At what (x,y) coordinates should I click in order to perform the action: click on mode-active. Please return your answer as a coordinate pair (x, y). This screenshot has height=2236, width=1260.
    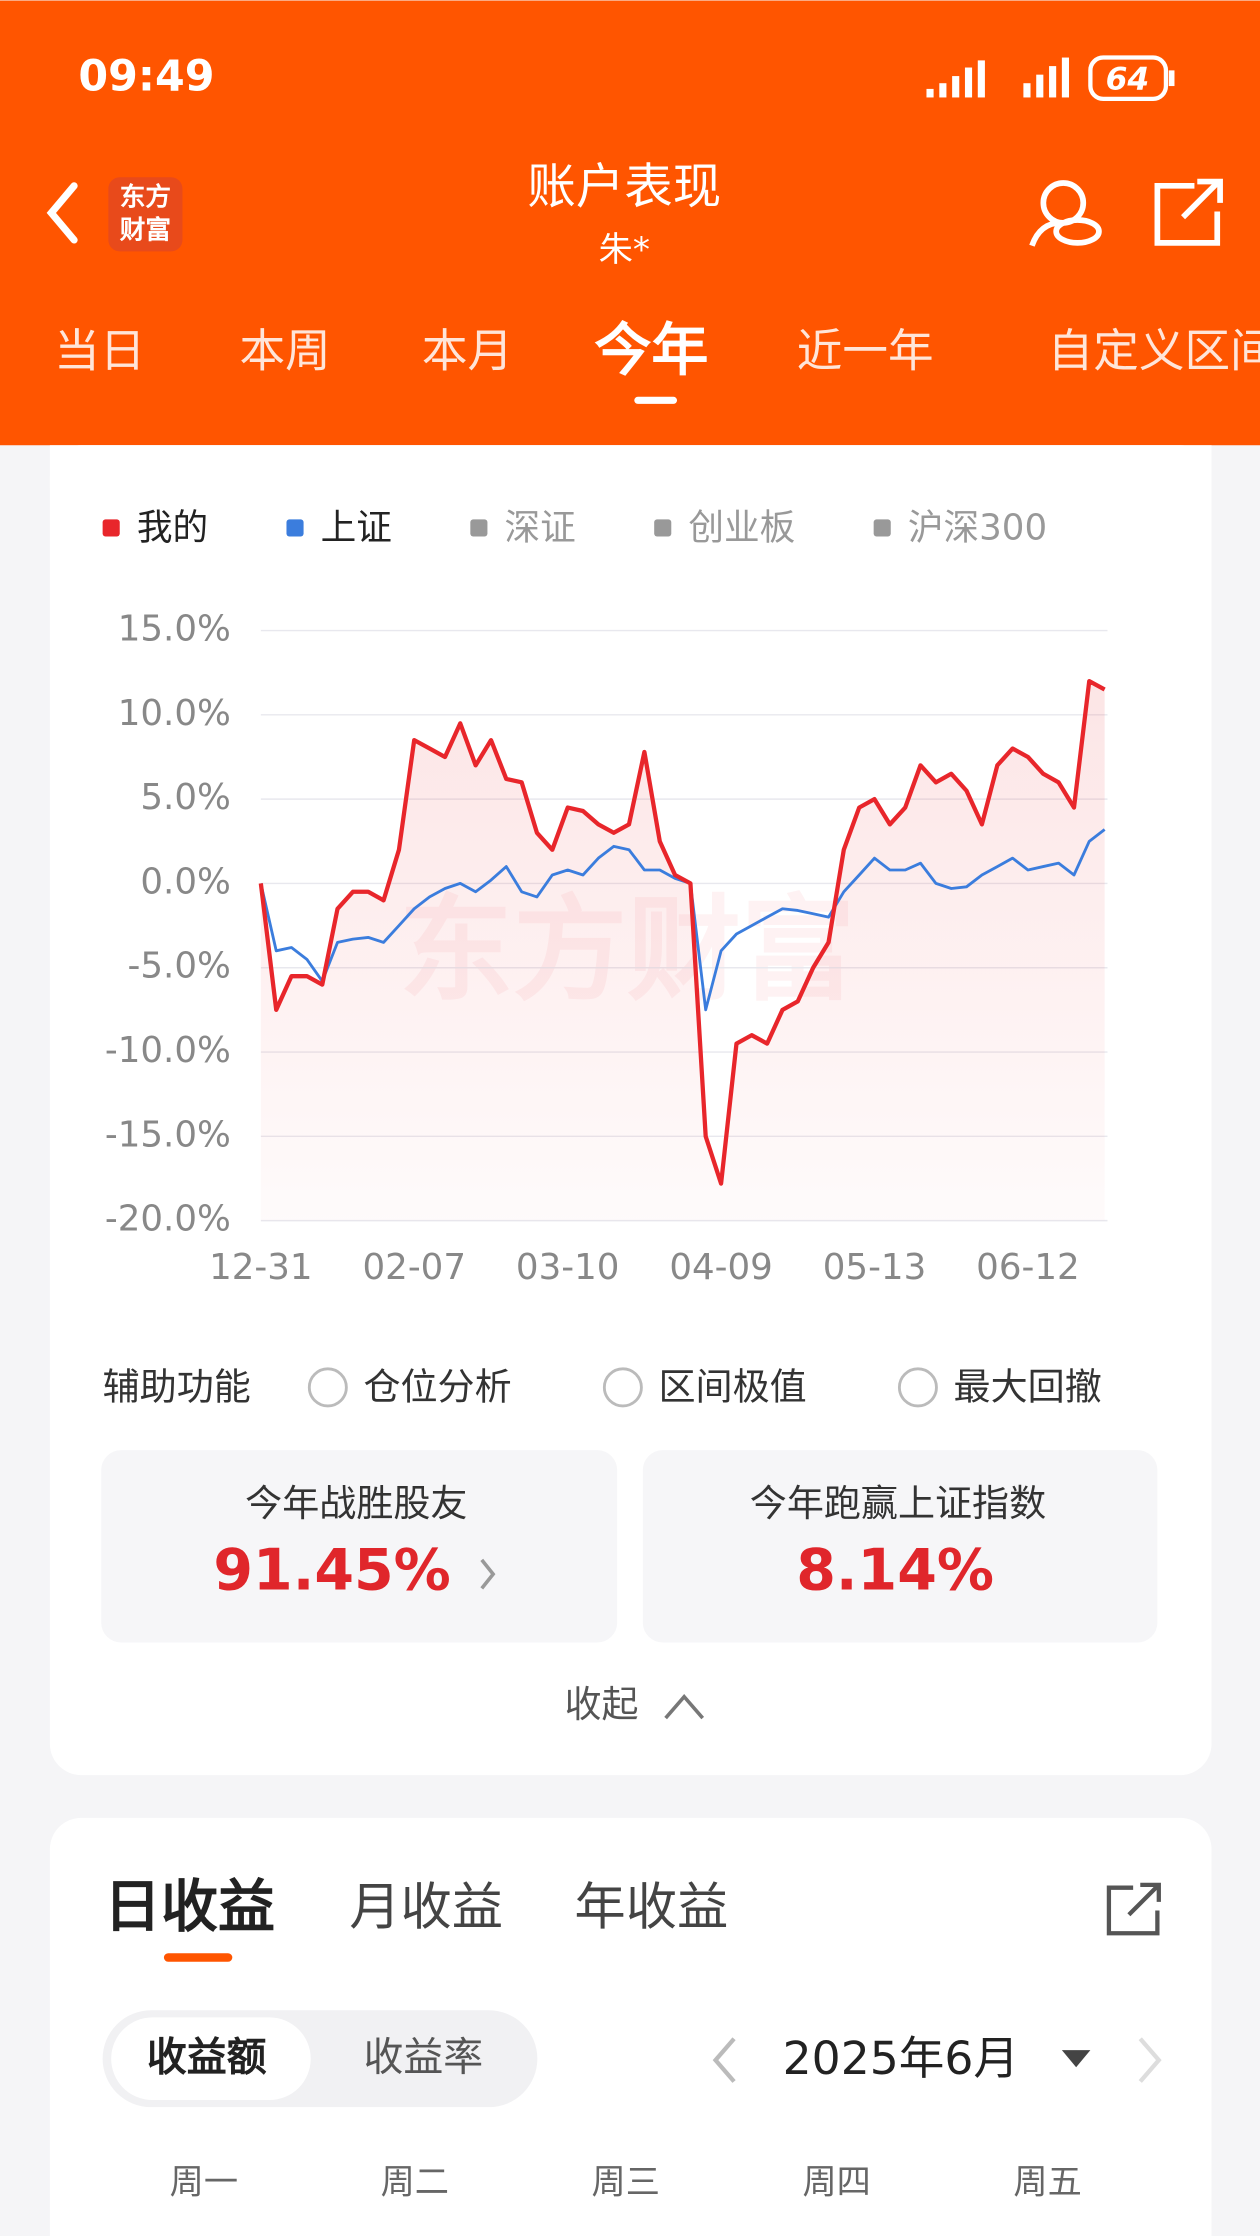
    Looking at the image, I should click on (211, 2059).